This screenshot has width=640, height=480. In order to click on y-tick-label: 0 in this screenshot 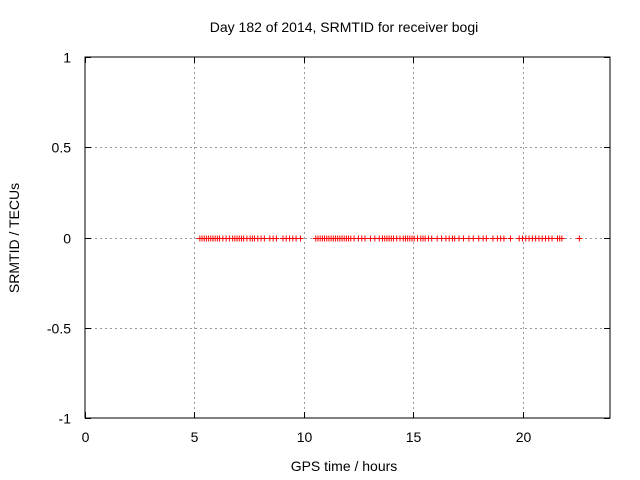, I will do `click(67, 239)`.